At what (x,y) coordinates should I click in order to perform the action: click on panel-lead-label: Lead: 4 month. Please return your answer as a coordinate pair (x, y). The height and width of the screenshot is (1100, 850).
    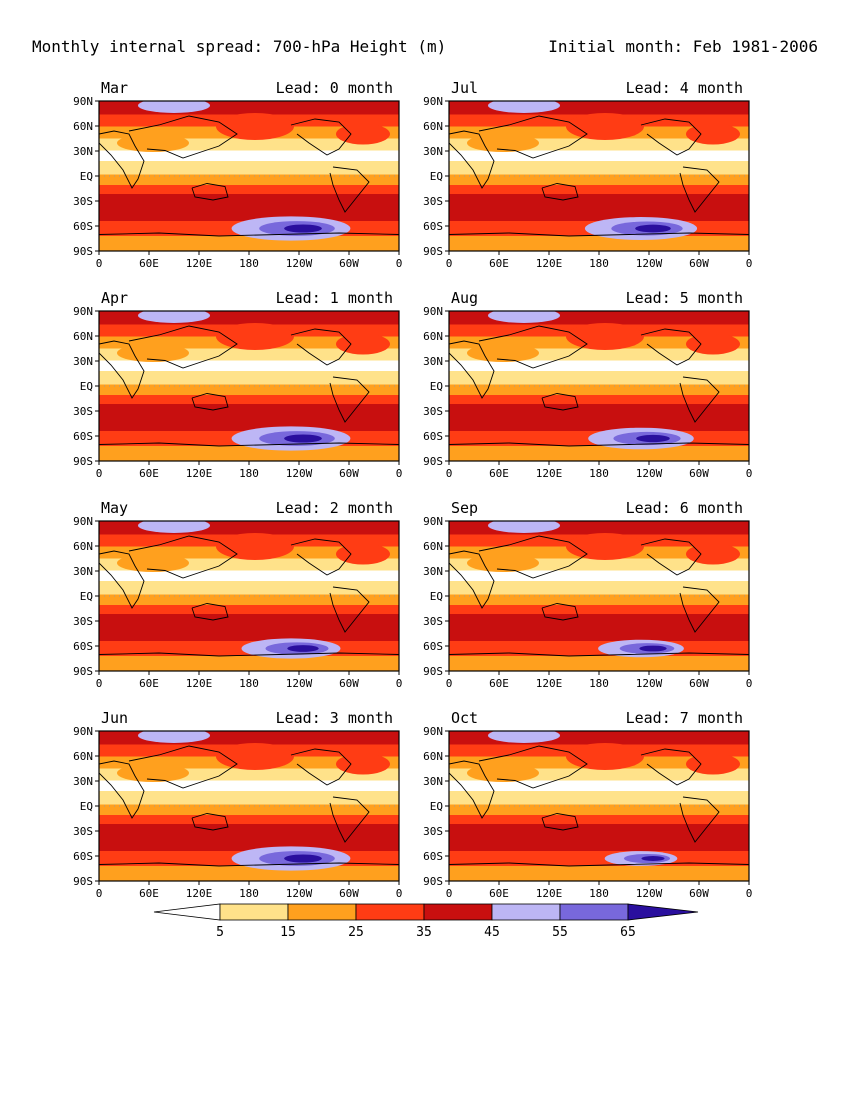
    Looking at the image, I should click on (684, 88).